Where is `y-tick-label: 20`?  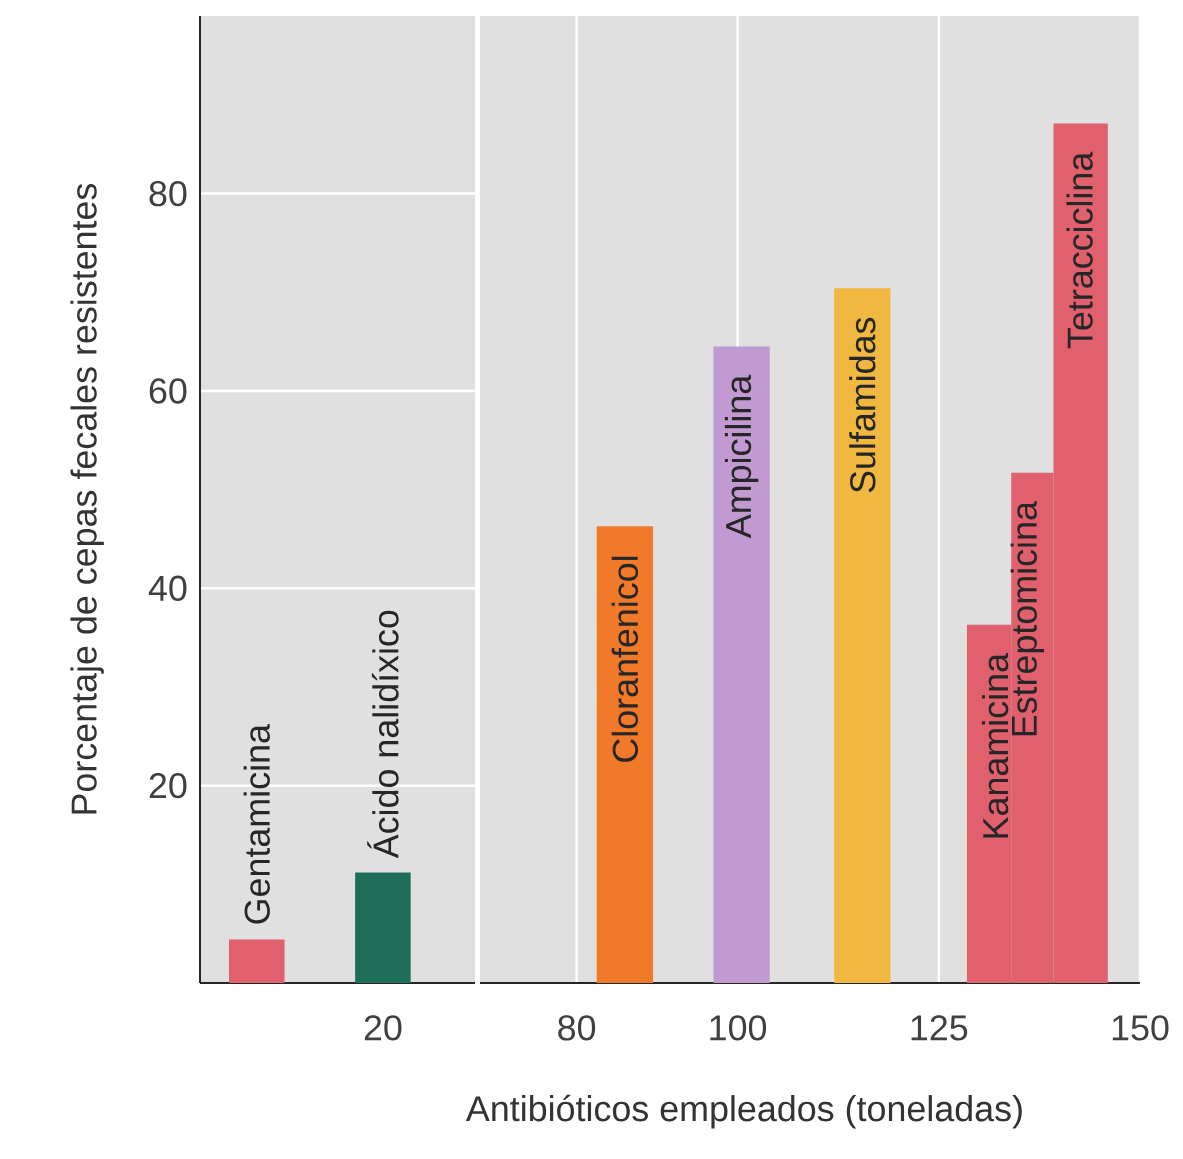 y-tick-label: 20 is located at coordinates (168, 785).